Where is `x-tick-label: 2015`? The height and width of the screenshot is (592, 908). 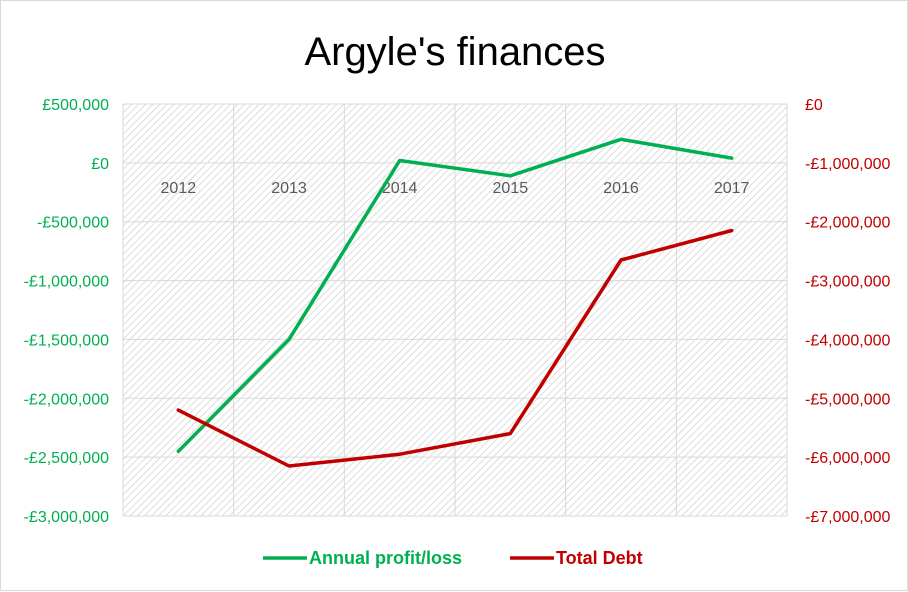
x-tick-label: 2015 is located at coordinates (511, 188).